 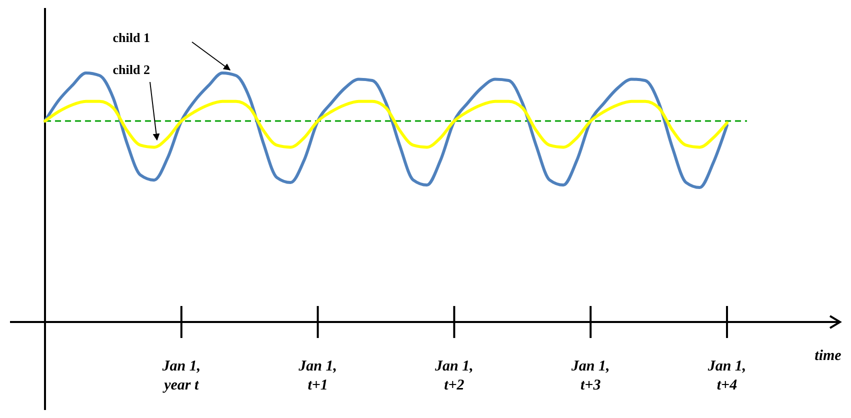 What do you see at coordinates (131, 37) in the screenshot?
I see `text: child 1` at bounding box center [131, 37].